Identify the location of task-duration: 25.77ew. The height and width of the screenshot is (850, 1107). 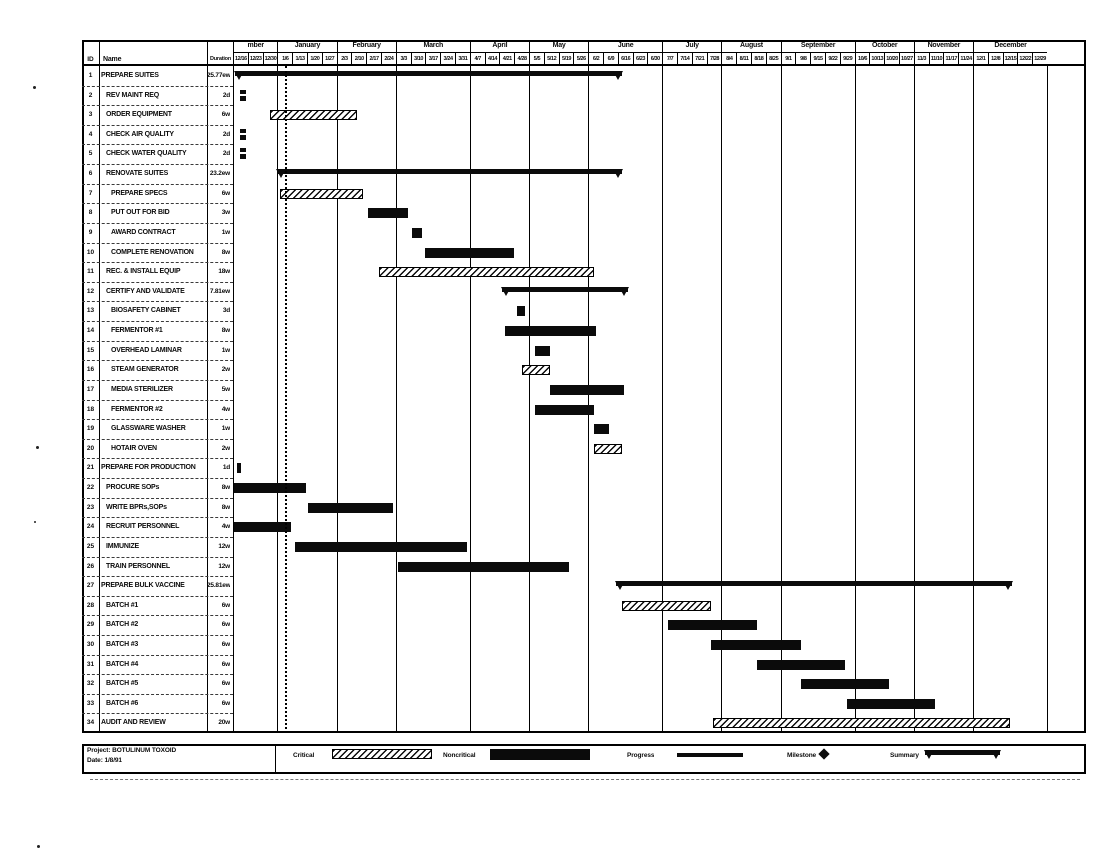
(218, 75).